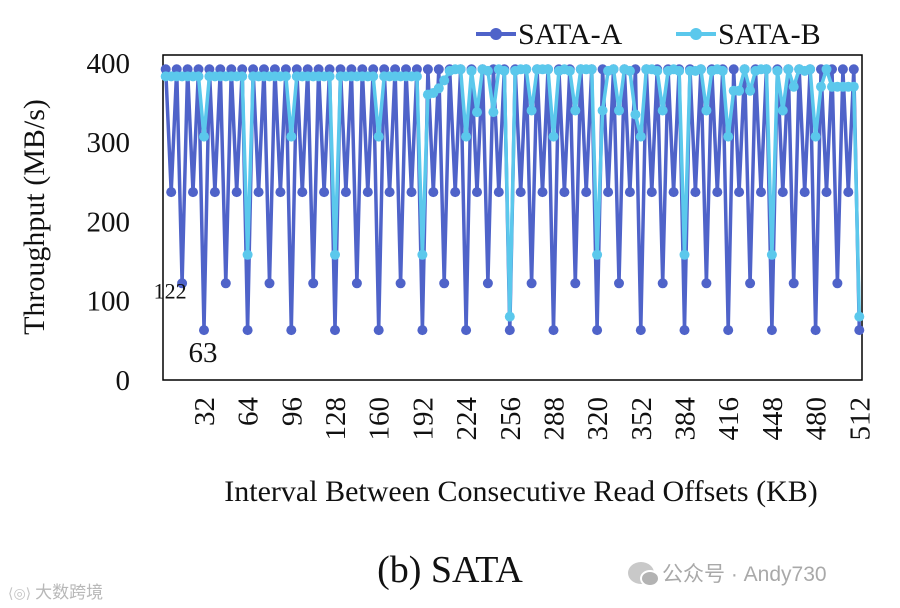 The height and width of the screenshot is (608, 900). I want to click on y-tick-label-100: 100, so click(109, 302).